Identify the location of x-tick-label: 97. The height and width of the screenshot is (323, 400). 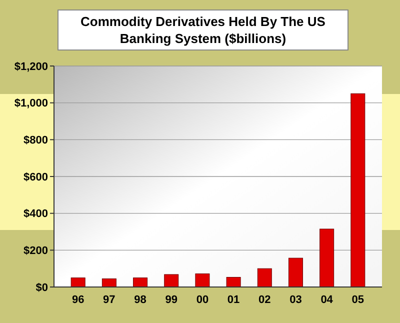
(109, 300).